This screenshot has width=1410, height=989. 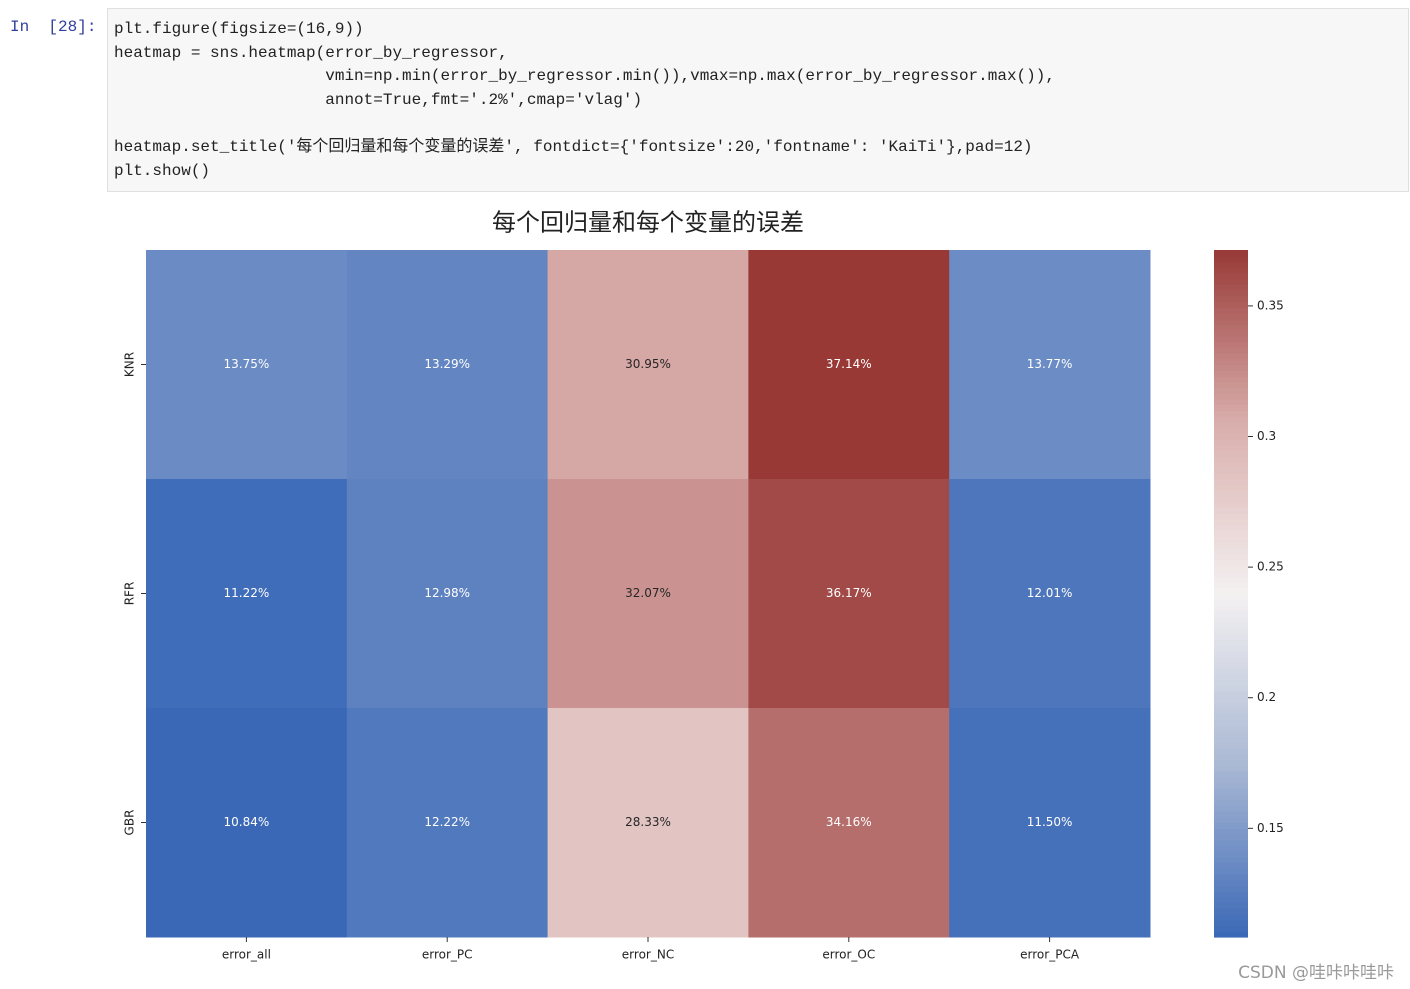 I want to click on cell-label: 12.98%, so click(x=447, y=593).